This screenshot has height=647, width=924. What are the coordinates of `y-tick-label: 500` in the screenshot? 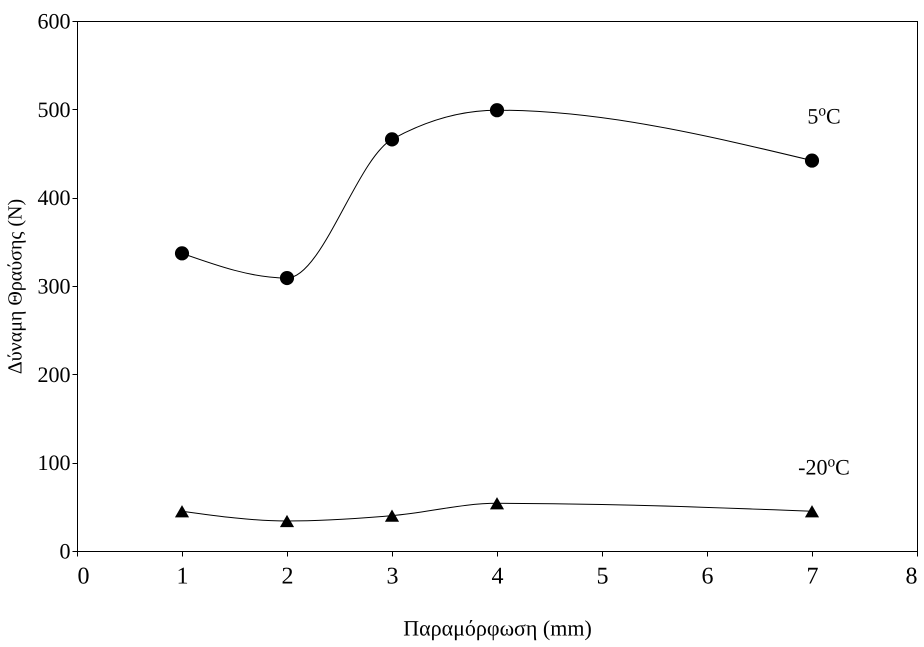 It's located at (54, 109).